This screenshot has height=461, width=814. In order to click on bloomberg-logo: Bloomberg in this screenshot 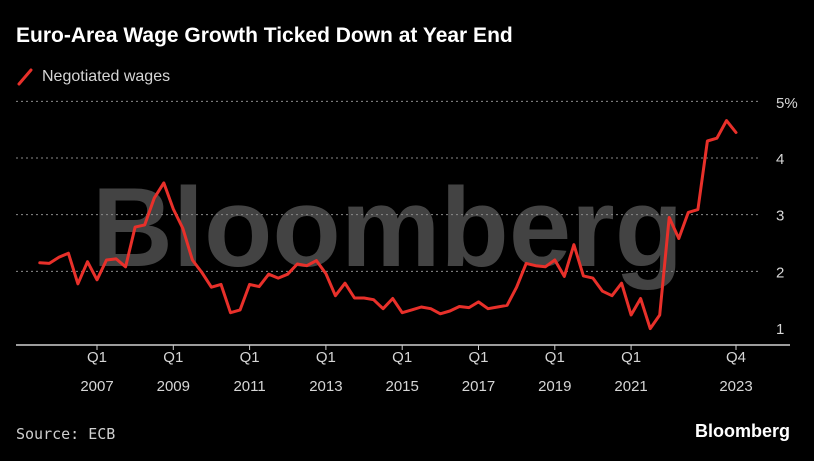, I will do `click(742, 431)`.